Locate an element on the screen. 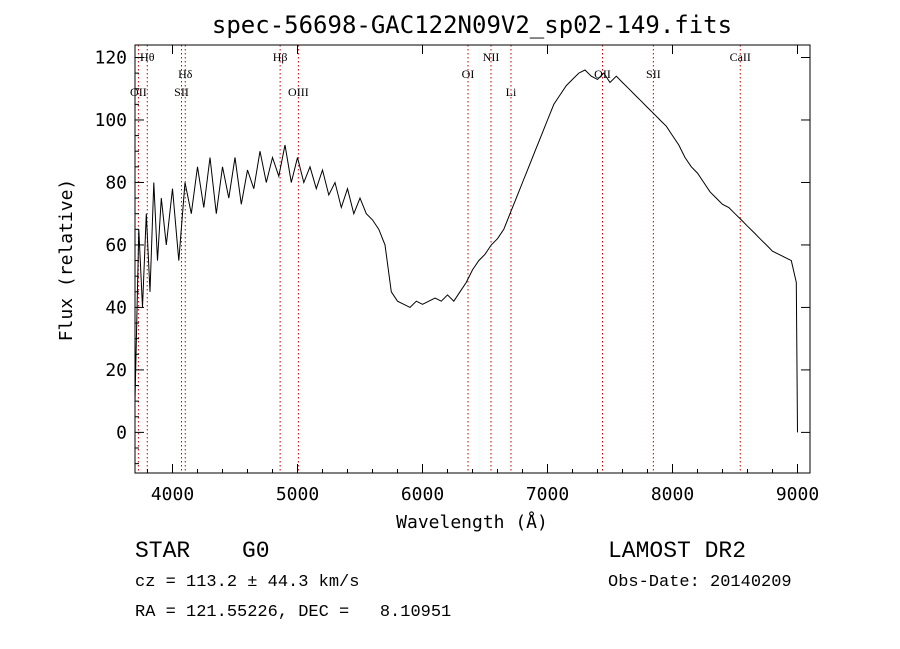 The width and height of the screenshot is (900, 649). x-tick-label: 7000 is located at coordinates (547, 494).